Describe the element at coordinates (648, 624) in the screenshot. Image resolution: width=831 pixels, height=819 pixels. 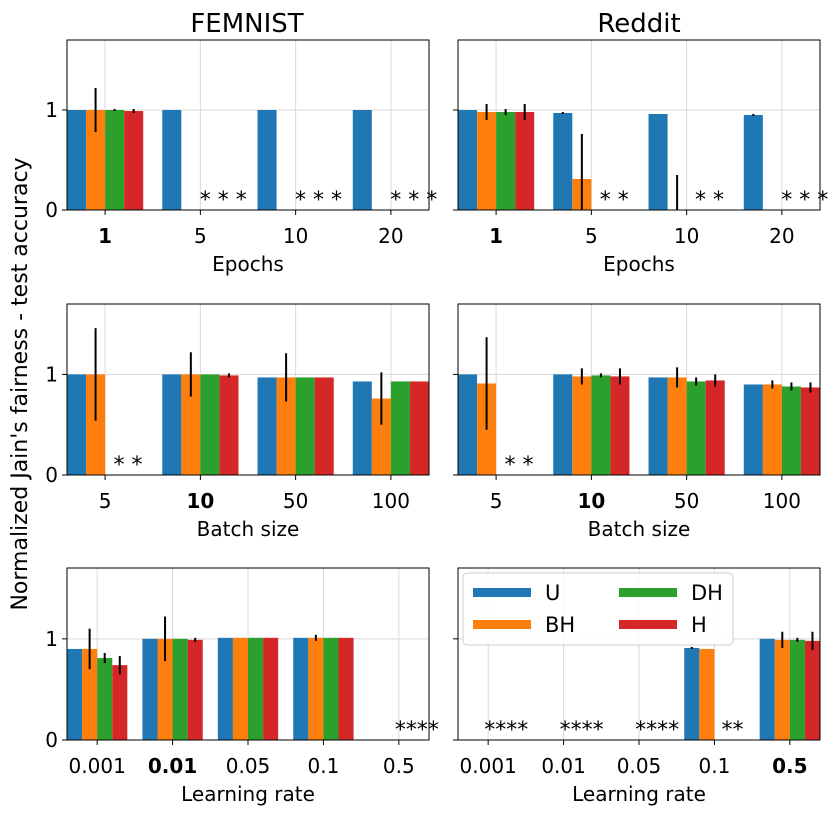
I see `legend-swatch-h` at that location.